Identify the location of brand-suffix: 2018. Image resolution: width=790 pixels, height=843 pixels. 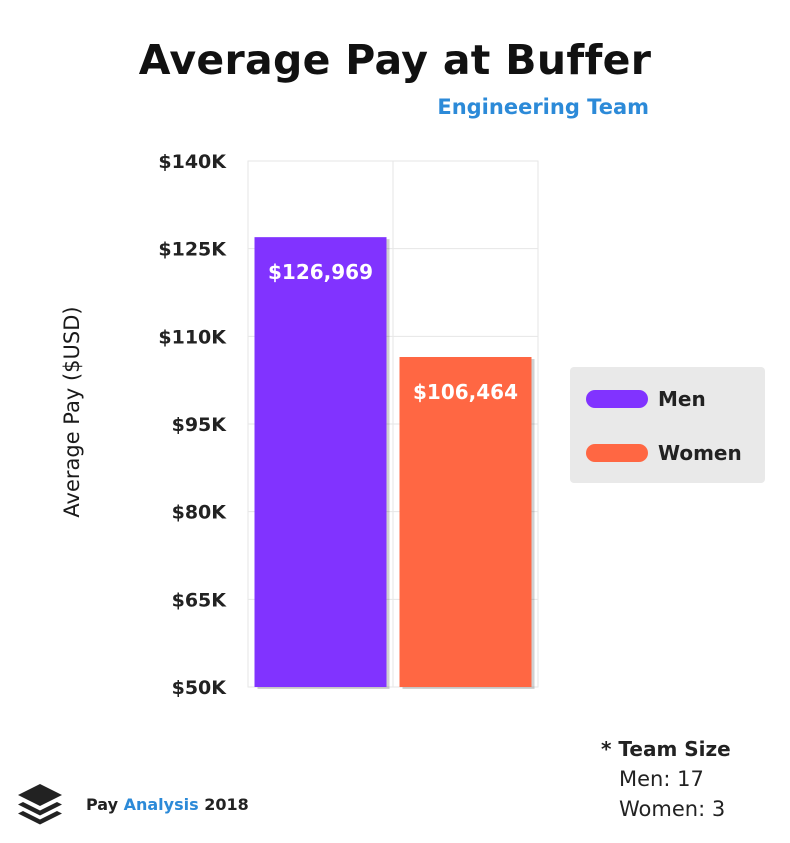
(226, 804).